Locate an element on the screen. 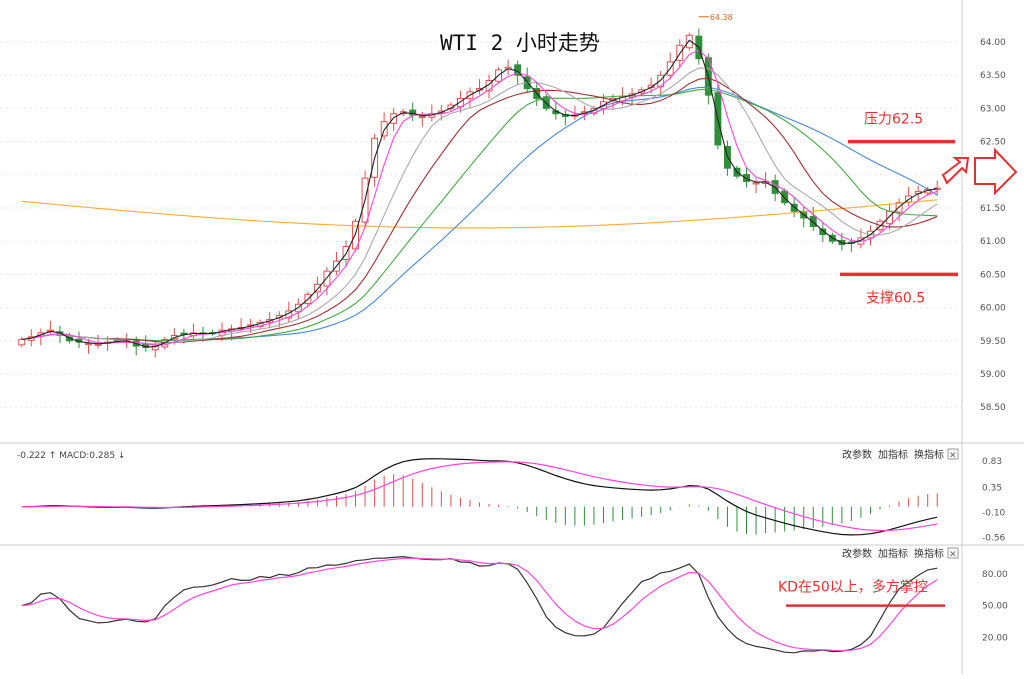 The height and width of the screenshot is (679, 1024). kd-k-line is located at coordinates (479, 604).